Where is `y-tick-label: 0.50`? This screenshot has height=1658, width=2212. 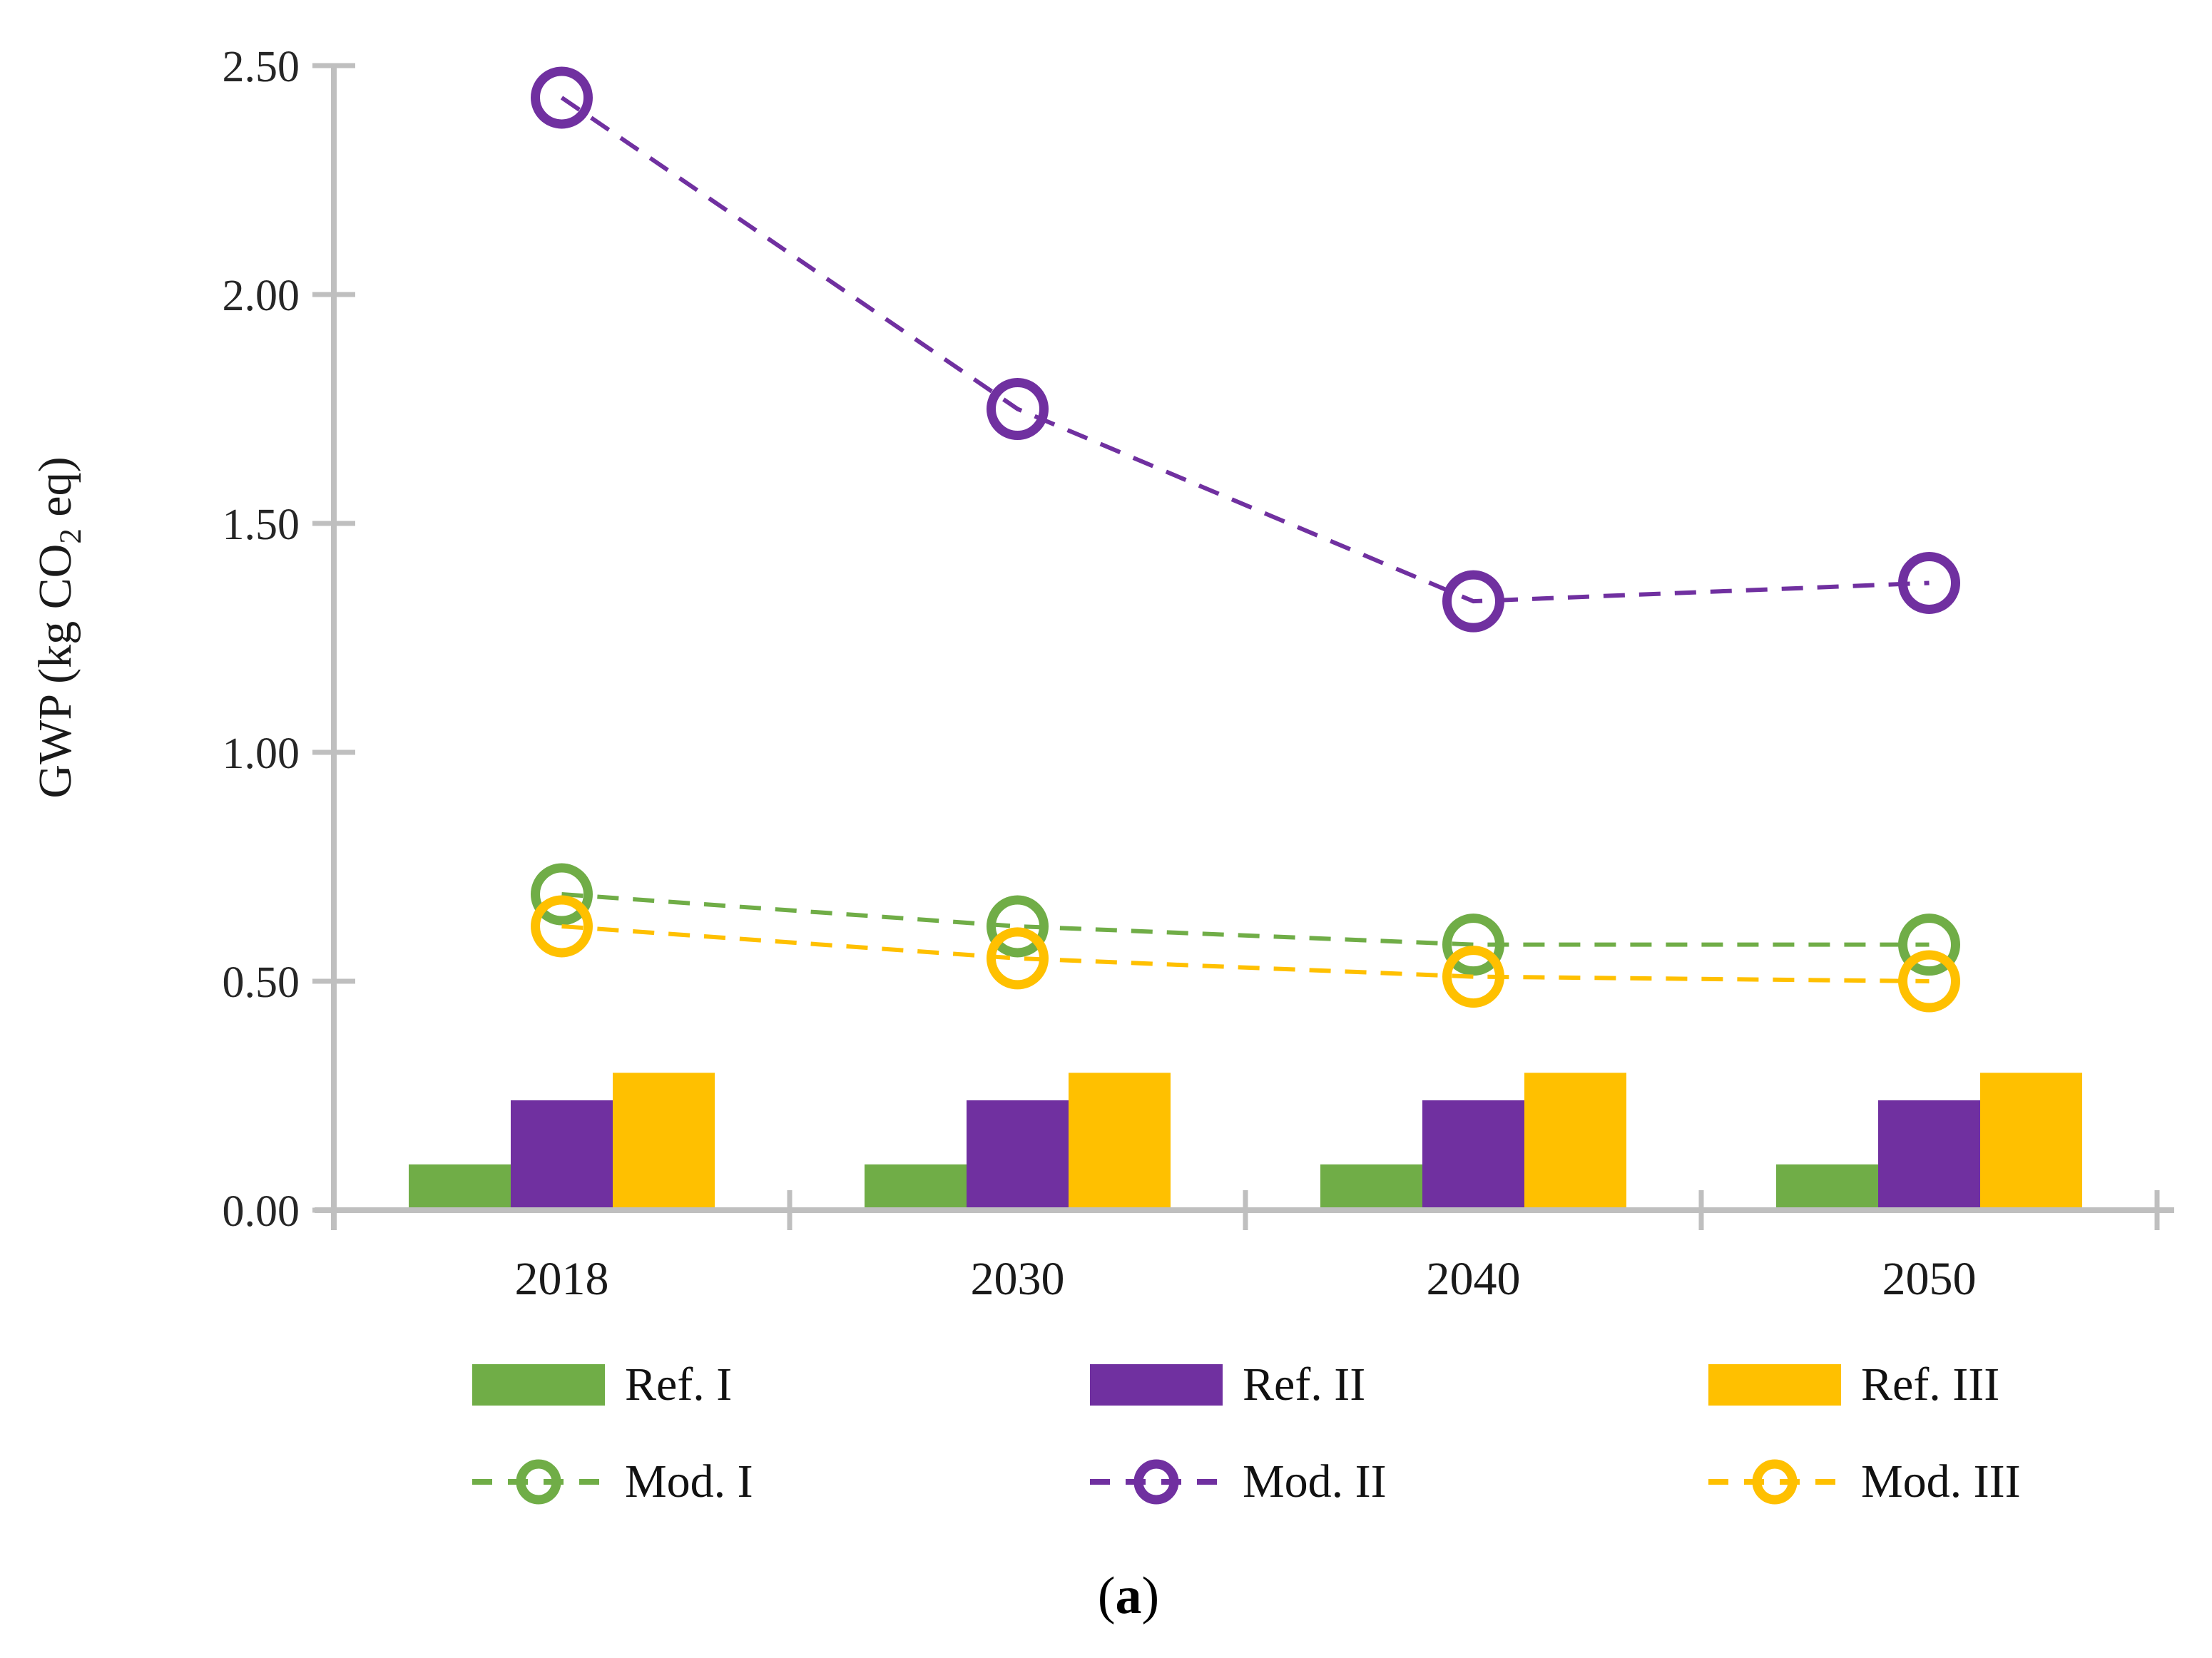 y-tick-label: 0.50 is located at coordinates (261, 982).